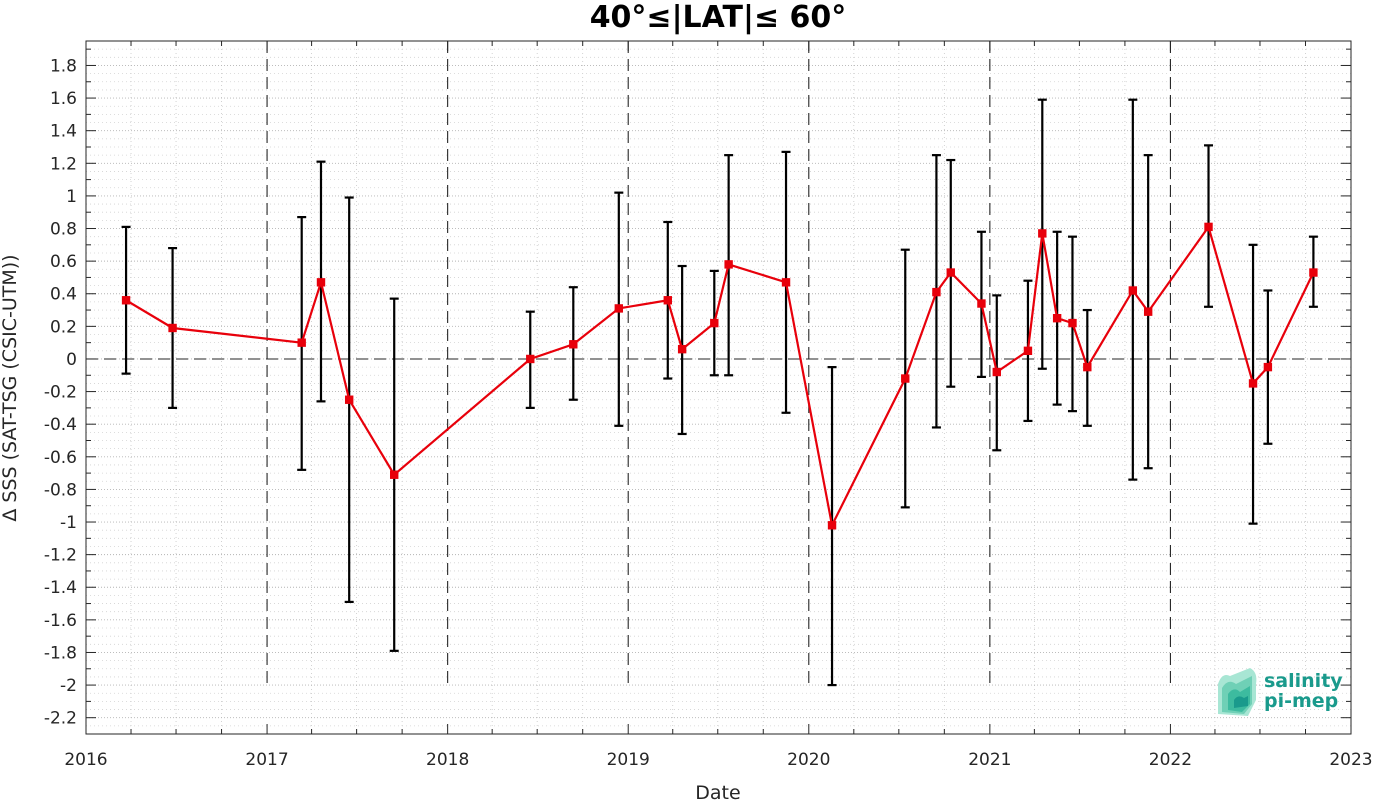 The image size is (1375, 801). What do you see at coordinates (718, 760) in the screenshot?
I see `x-tick-labels: 2016 2017 2018 2019 2020 2021 2022 2023` at bounding box center [718, 760].